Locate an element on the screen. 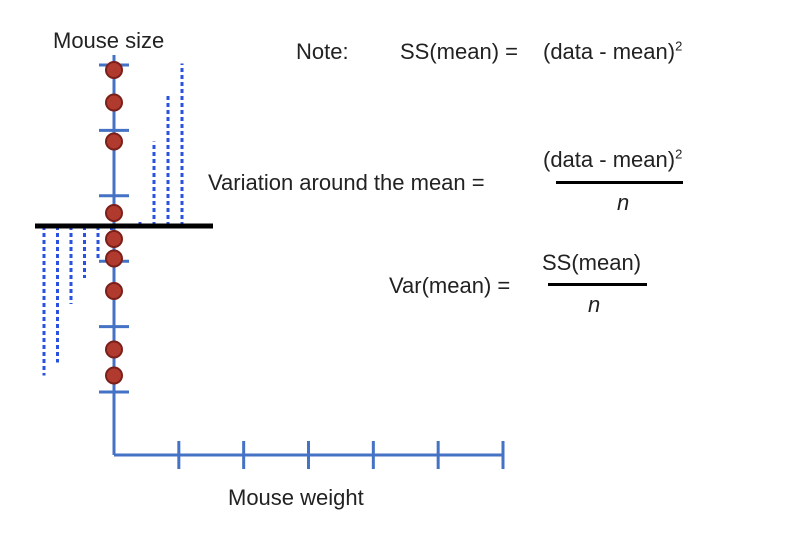 This screenshot has height=550, width=809. variation-numerator: (data - mean)2 is located at coordinates (613, 159).